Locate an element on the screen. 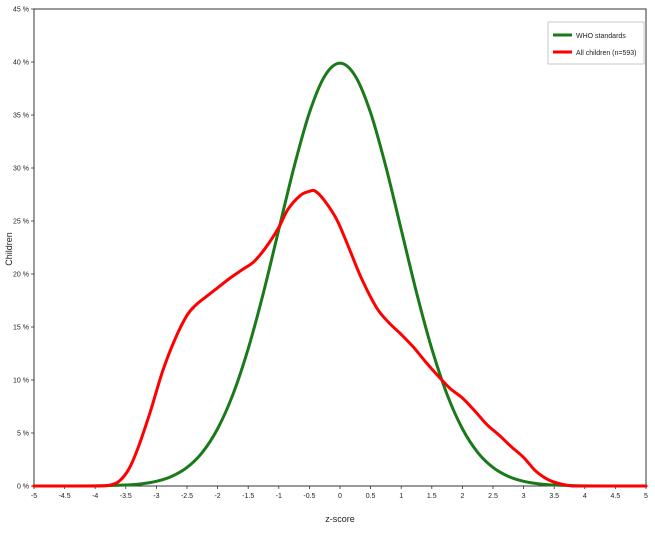  legend: WHO standards All children (n=593) is located at coordinates (596, 43).